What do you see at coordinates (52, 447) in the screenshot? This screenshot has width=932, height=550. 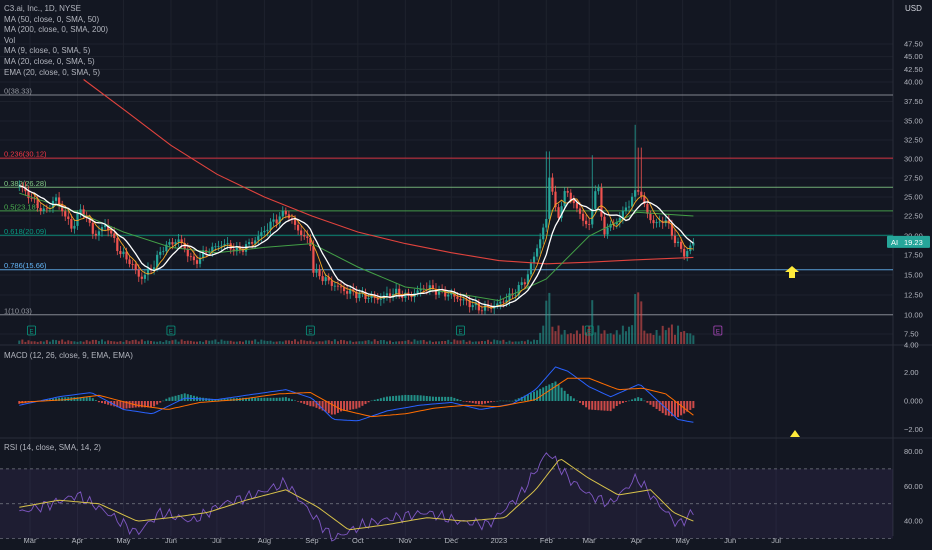 I see `rsi-pane-label: RSI (14, close, SMA, 14, 2)` at bounding box center [52, 447].